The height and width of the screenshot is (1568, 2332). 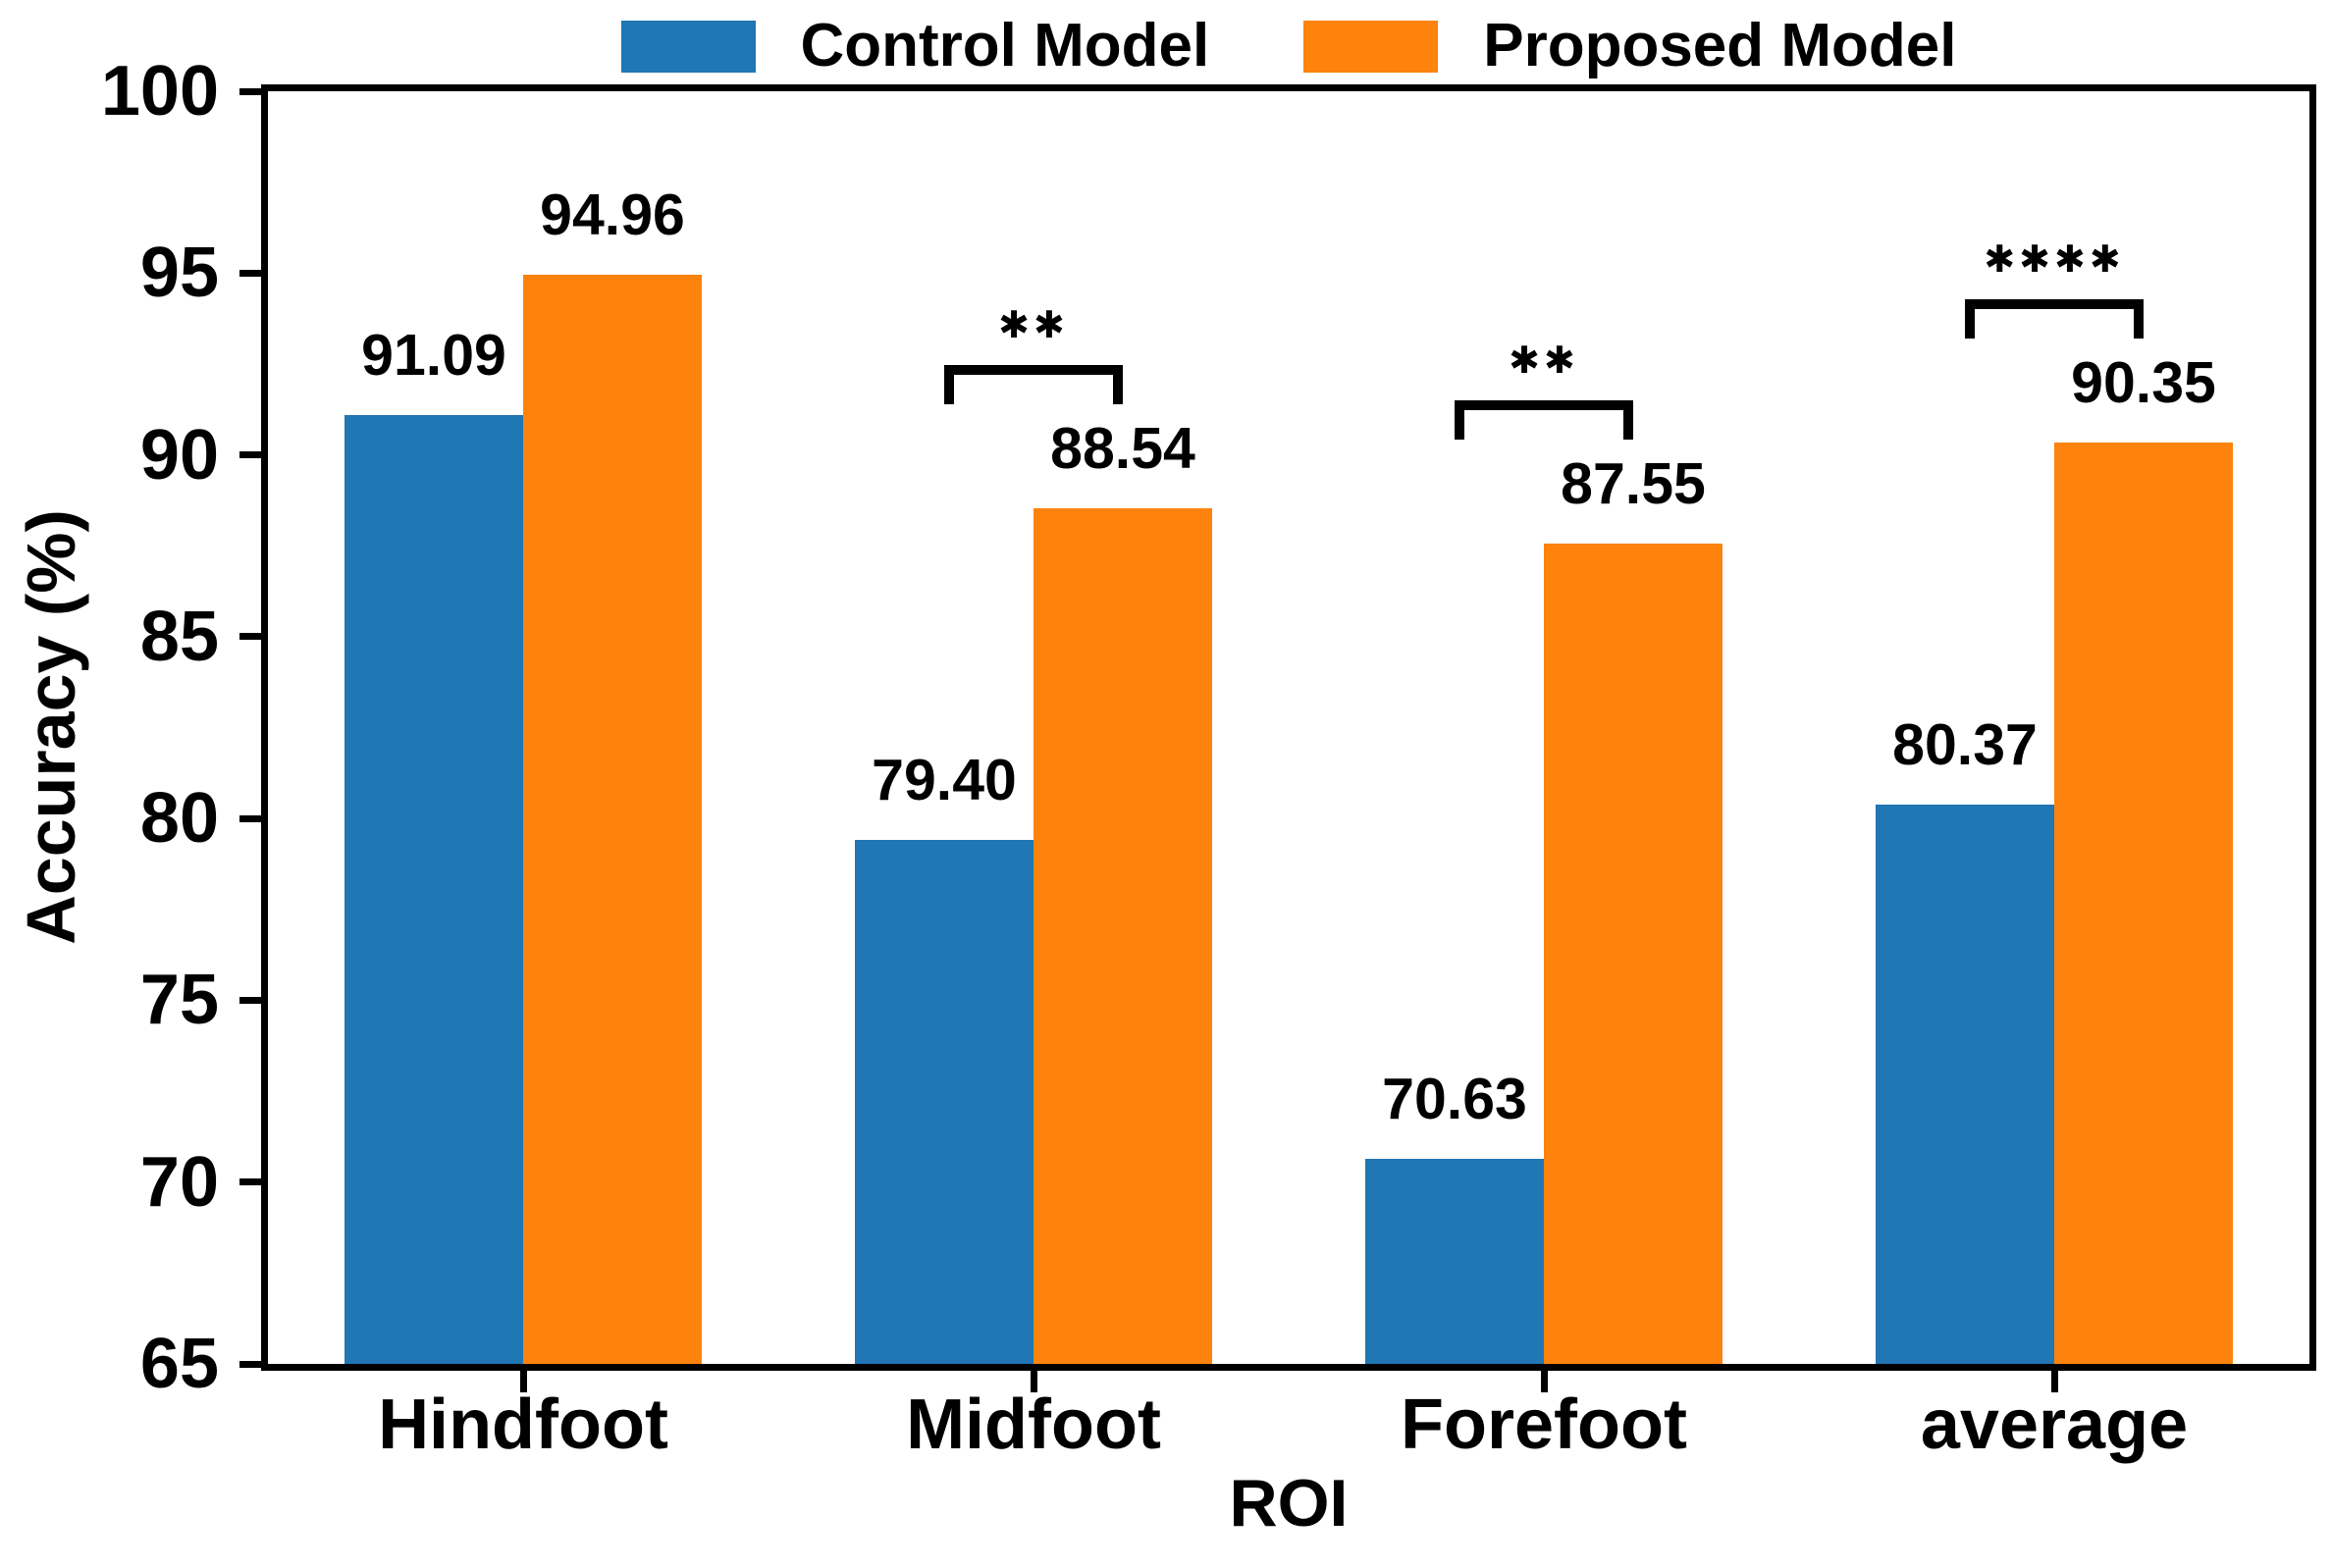 I want to click on significance-bracket-midfoot, so click(x=1033, y=384).